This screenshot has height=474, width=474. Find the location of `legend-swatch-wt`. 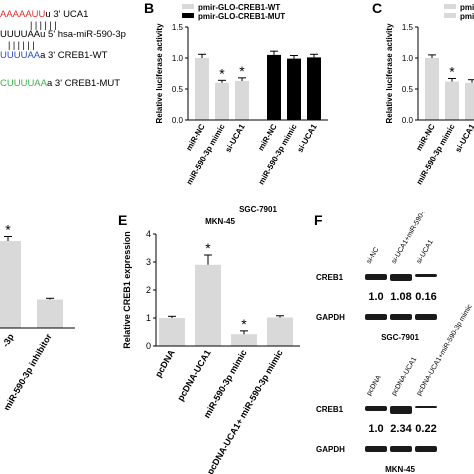

legend-swatch-wt is located at coordinates (188, 6).